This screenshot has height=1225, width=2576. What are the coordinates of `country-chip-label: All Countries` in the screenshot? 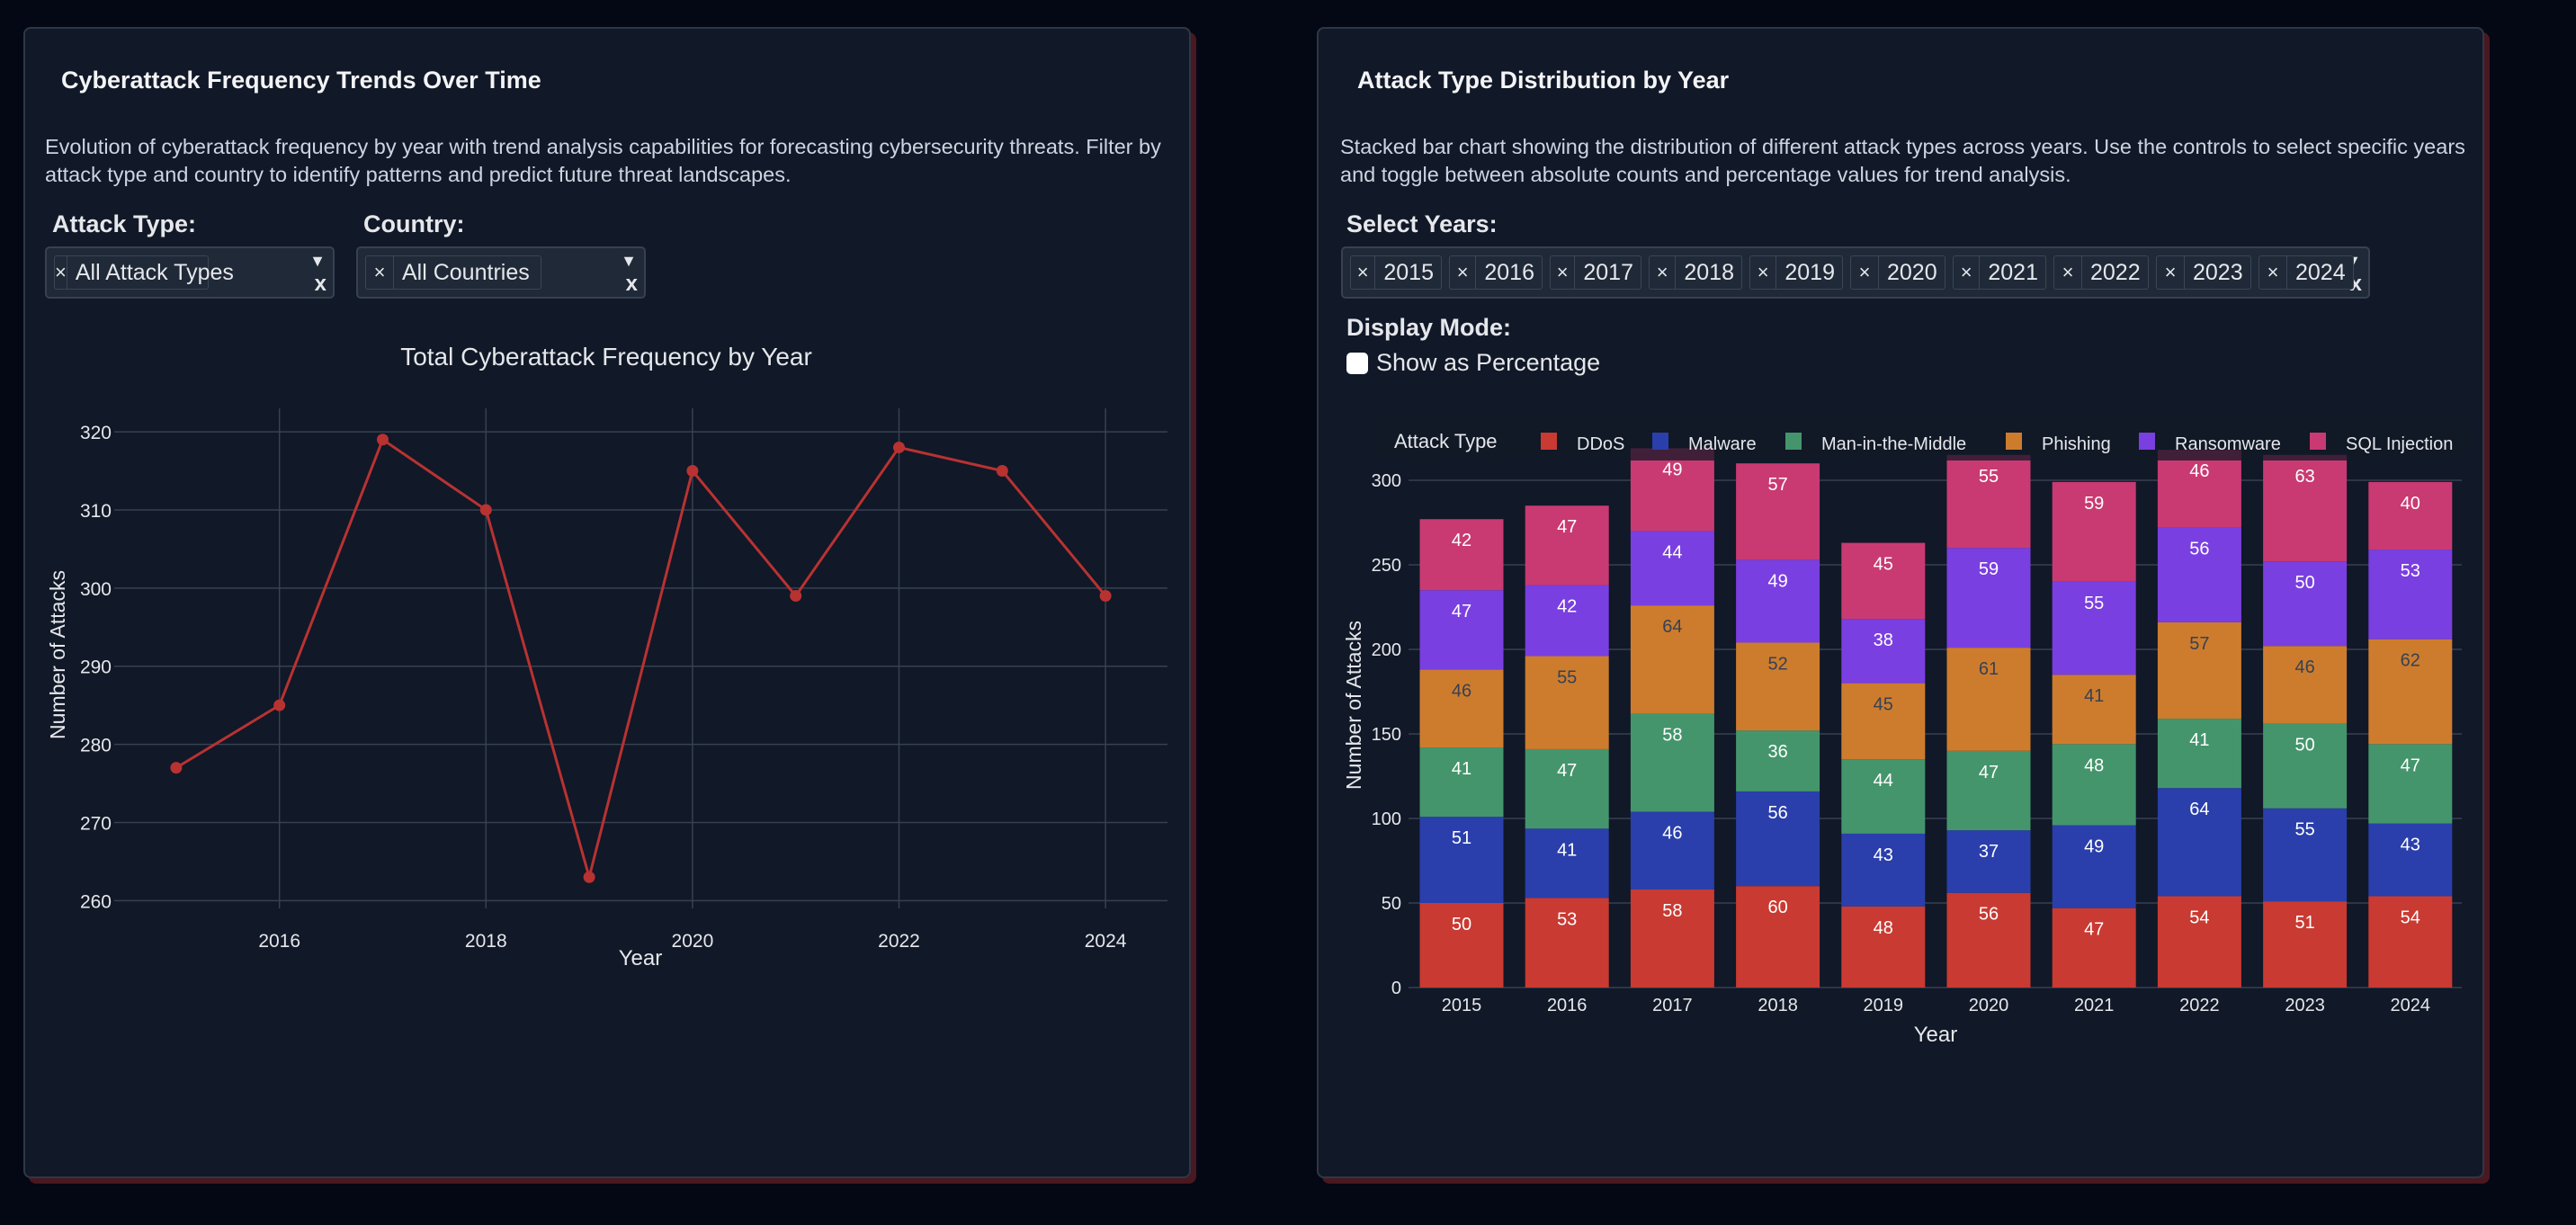 It's located at (466, 272).